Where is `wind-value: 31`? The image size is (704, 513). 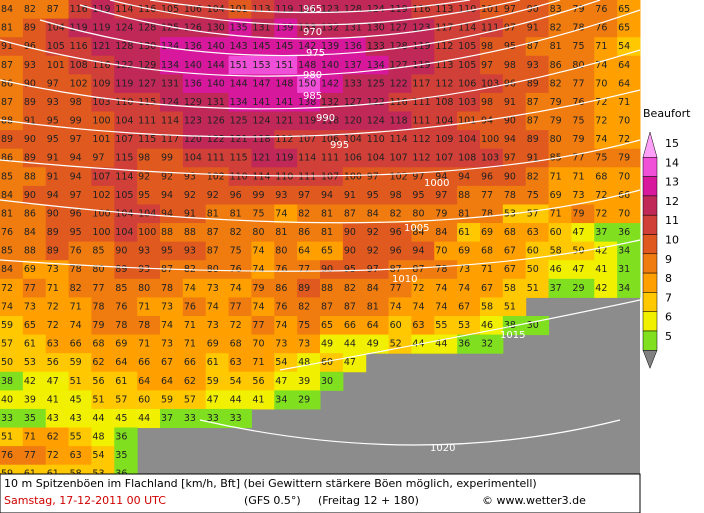
wind-value: 31 is located at coordinates (624, 269).